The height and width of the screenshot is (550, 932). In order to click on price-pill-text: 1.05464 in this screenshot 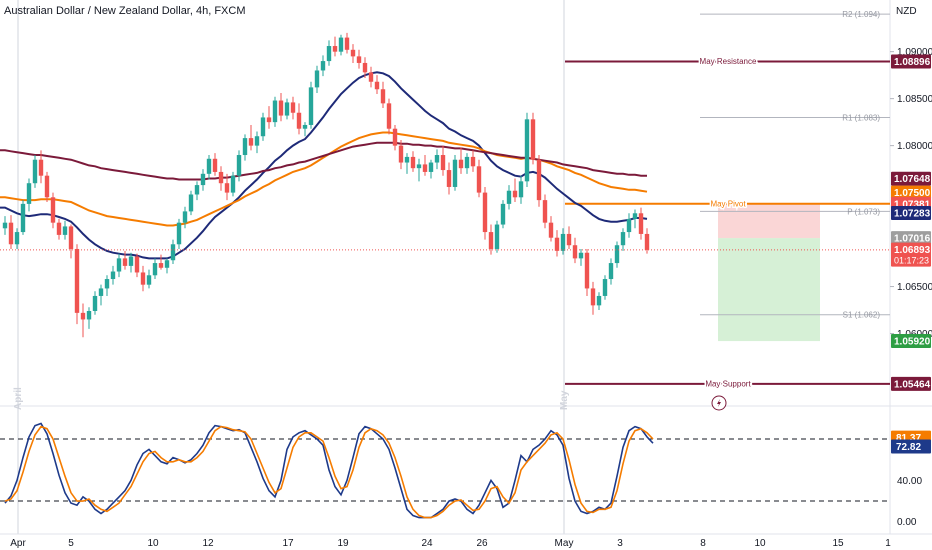, I will do `click(912, 384)`.